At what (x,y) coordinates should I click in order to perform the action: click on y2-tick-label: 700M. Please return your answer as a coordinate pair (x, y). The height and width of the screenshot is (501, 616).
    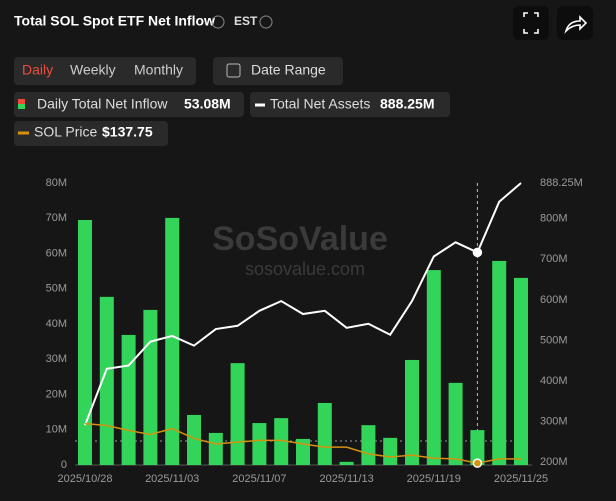
    Looking at the image, I should click on (554, 259).